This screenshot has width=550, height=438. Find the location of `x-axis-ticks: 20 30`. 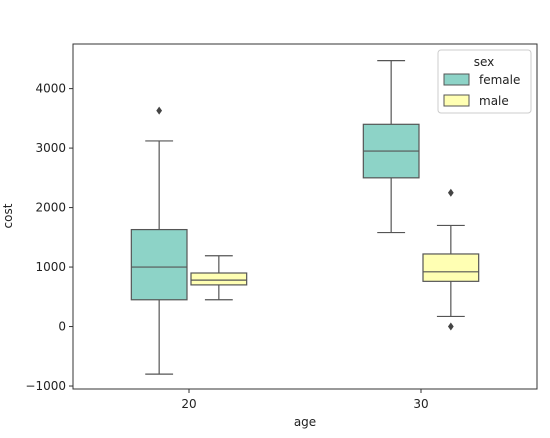

x-axis-ticks: 20 30 is located at coordinates (305, 400).